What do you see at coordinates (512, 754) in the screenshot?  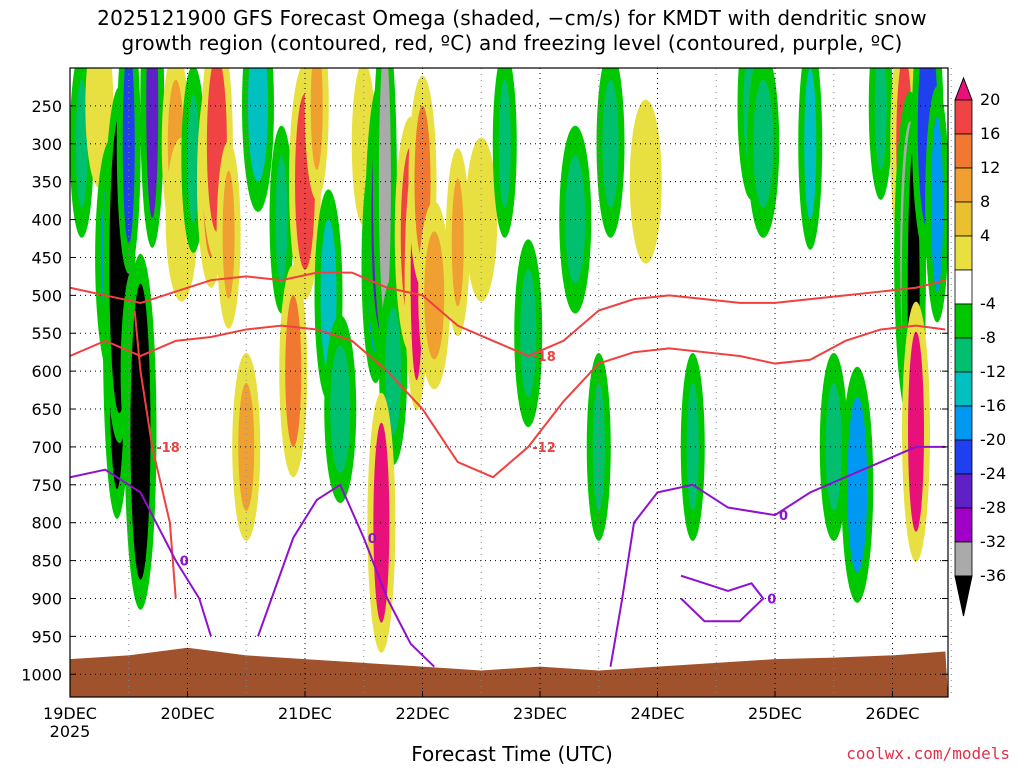 I see `x-axis-label: Forecast Time (UTC)` at bounding box center [512, 754].